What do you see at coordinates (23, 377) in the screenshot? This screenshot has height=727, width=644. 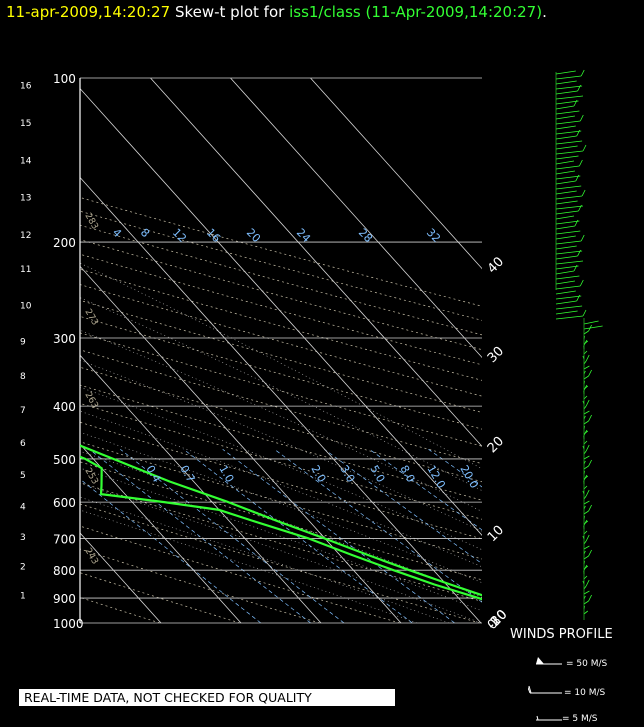 I see `height-tick-label: 8` at bounding box center [23, 377].